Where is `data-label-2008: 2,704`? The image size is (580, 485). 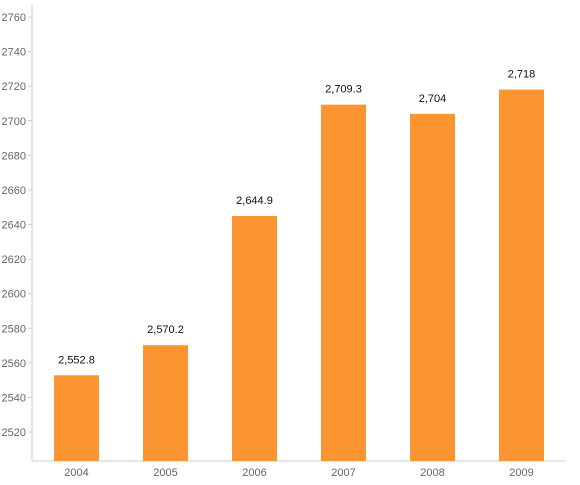
data-label-2008: 2,704 is located at coordinates (433, 99).